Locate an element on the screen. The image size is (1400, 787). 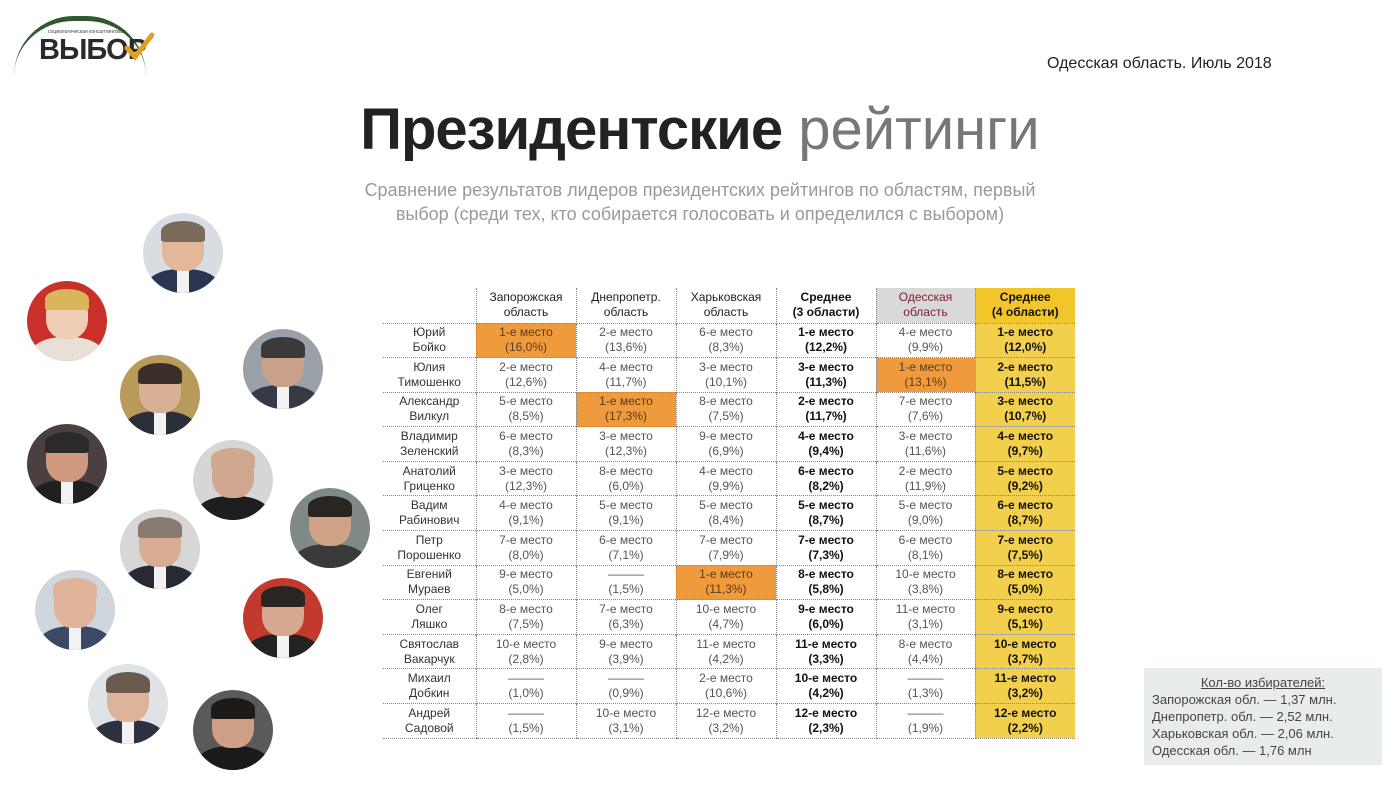
cell-average-4: 3-е место (10,7%) is located at coordinates (1024, 409).